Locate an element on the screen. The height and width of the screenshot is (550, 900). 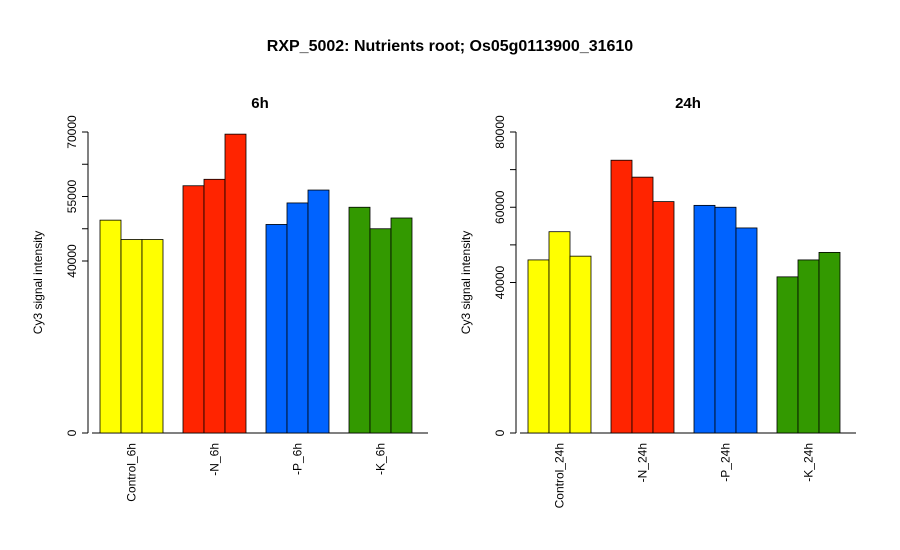
x-tick-label: -N_6h is located at coordinates (215, 459).